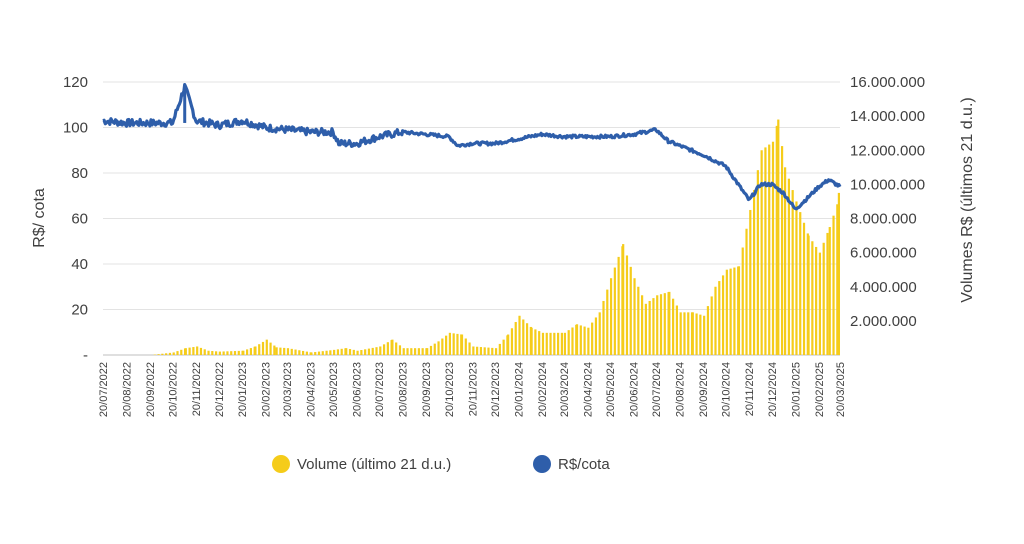 The height and width of the screenshot is (544, 1024). Describe the element at coordinates (634, 389) in the screenshot. I see `x-tick-label: 20/06/2024` at that location.